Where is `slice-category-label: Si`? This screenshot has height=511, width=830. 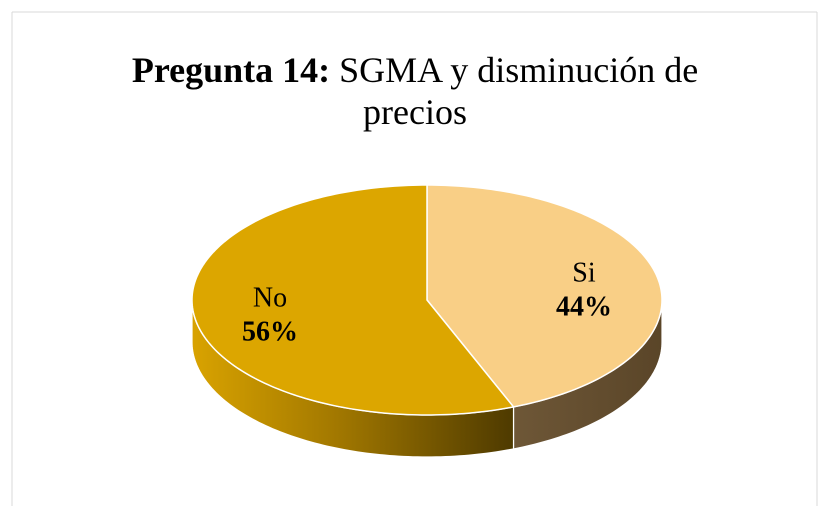 slice-category-label: Si is located at coordinates (584, 273).